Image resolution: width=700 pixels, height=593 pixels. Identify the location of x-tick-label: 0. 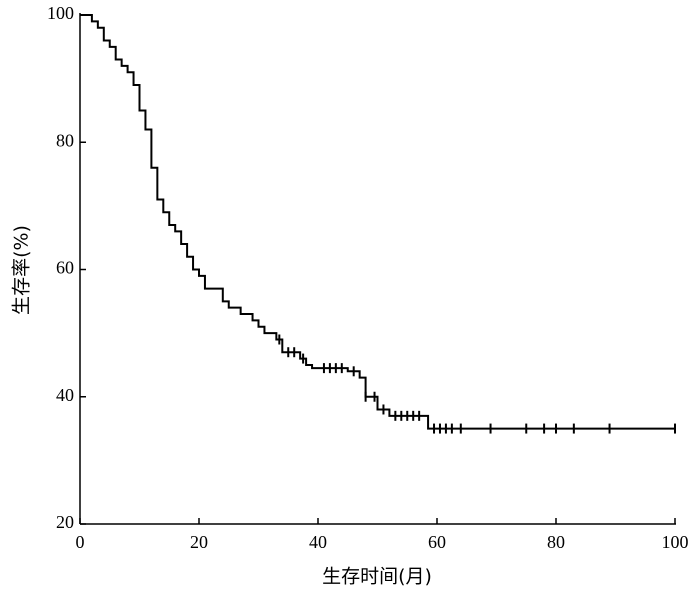
(80, 542).